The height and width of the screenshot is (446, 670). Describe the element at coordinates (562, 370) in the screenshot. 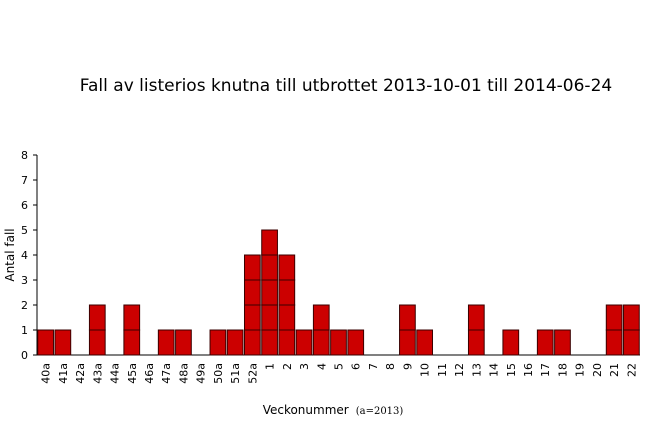

I see `x-tick-label: 18` at that location.